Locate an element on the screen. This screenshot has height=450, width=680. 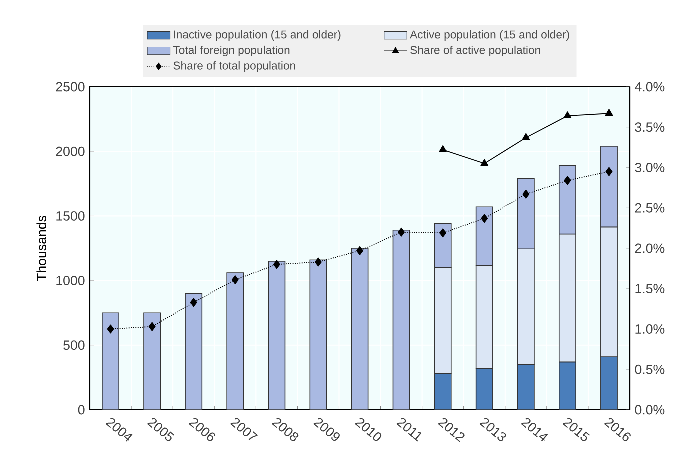
y2-tick-label: 2.0% is located at coordinates (650, 249).